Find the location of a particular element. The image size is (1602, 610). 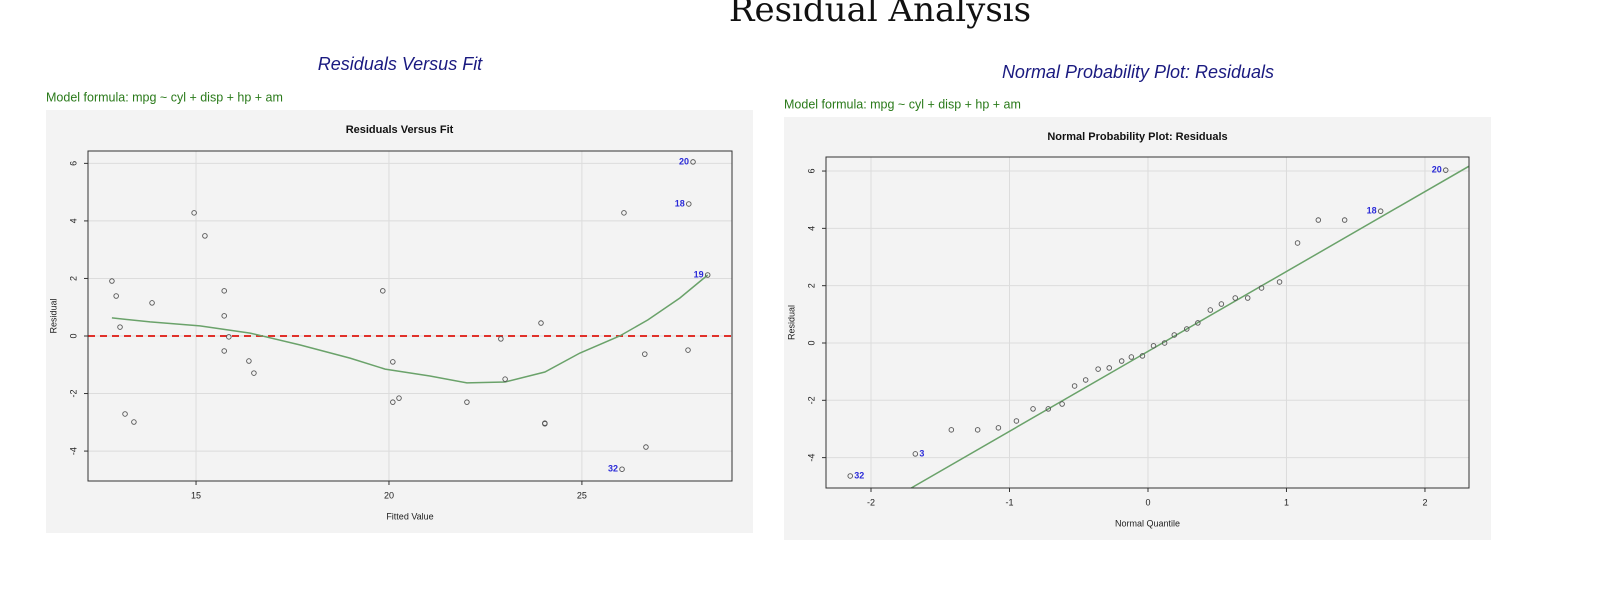

y-tick-label: -4 is located at coordinates (811, 458).